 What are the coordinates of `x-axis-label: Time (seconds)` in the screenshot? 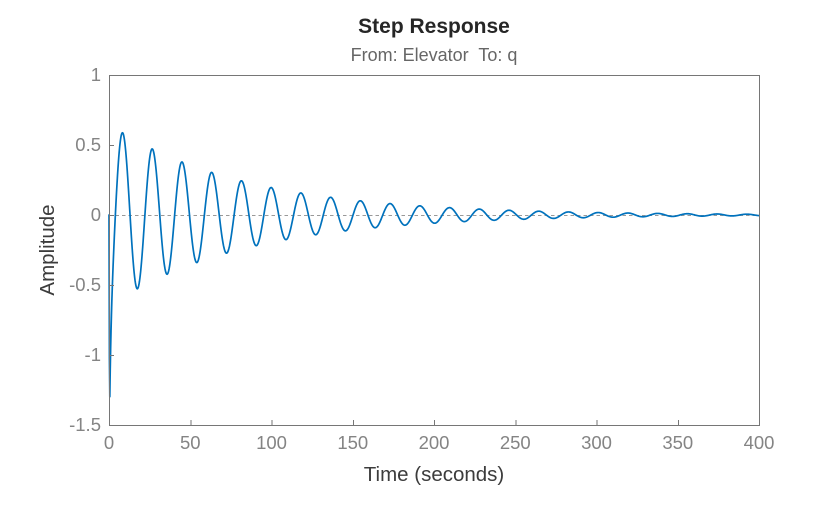 It's located at (434, 474).